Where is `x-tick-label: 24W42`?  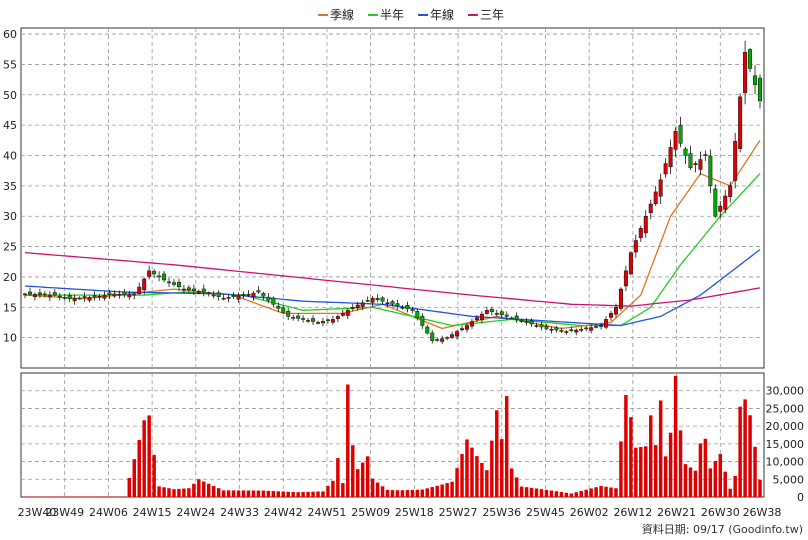 x-tick-label: 24W42 is located at coordinates (283, 512).